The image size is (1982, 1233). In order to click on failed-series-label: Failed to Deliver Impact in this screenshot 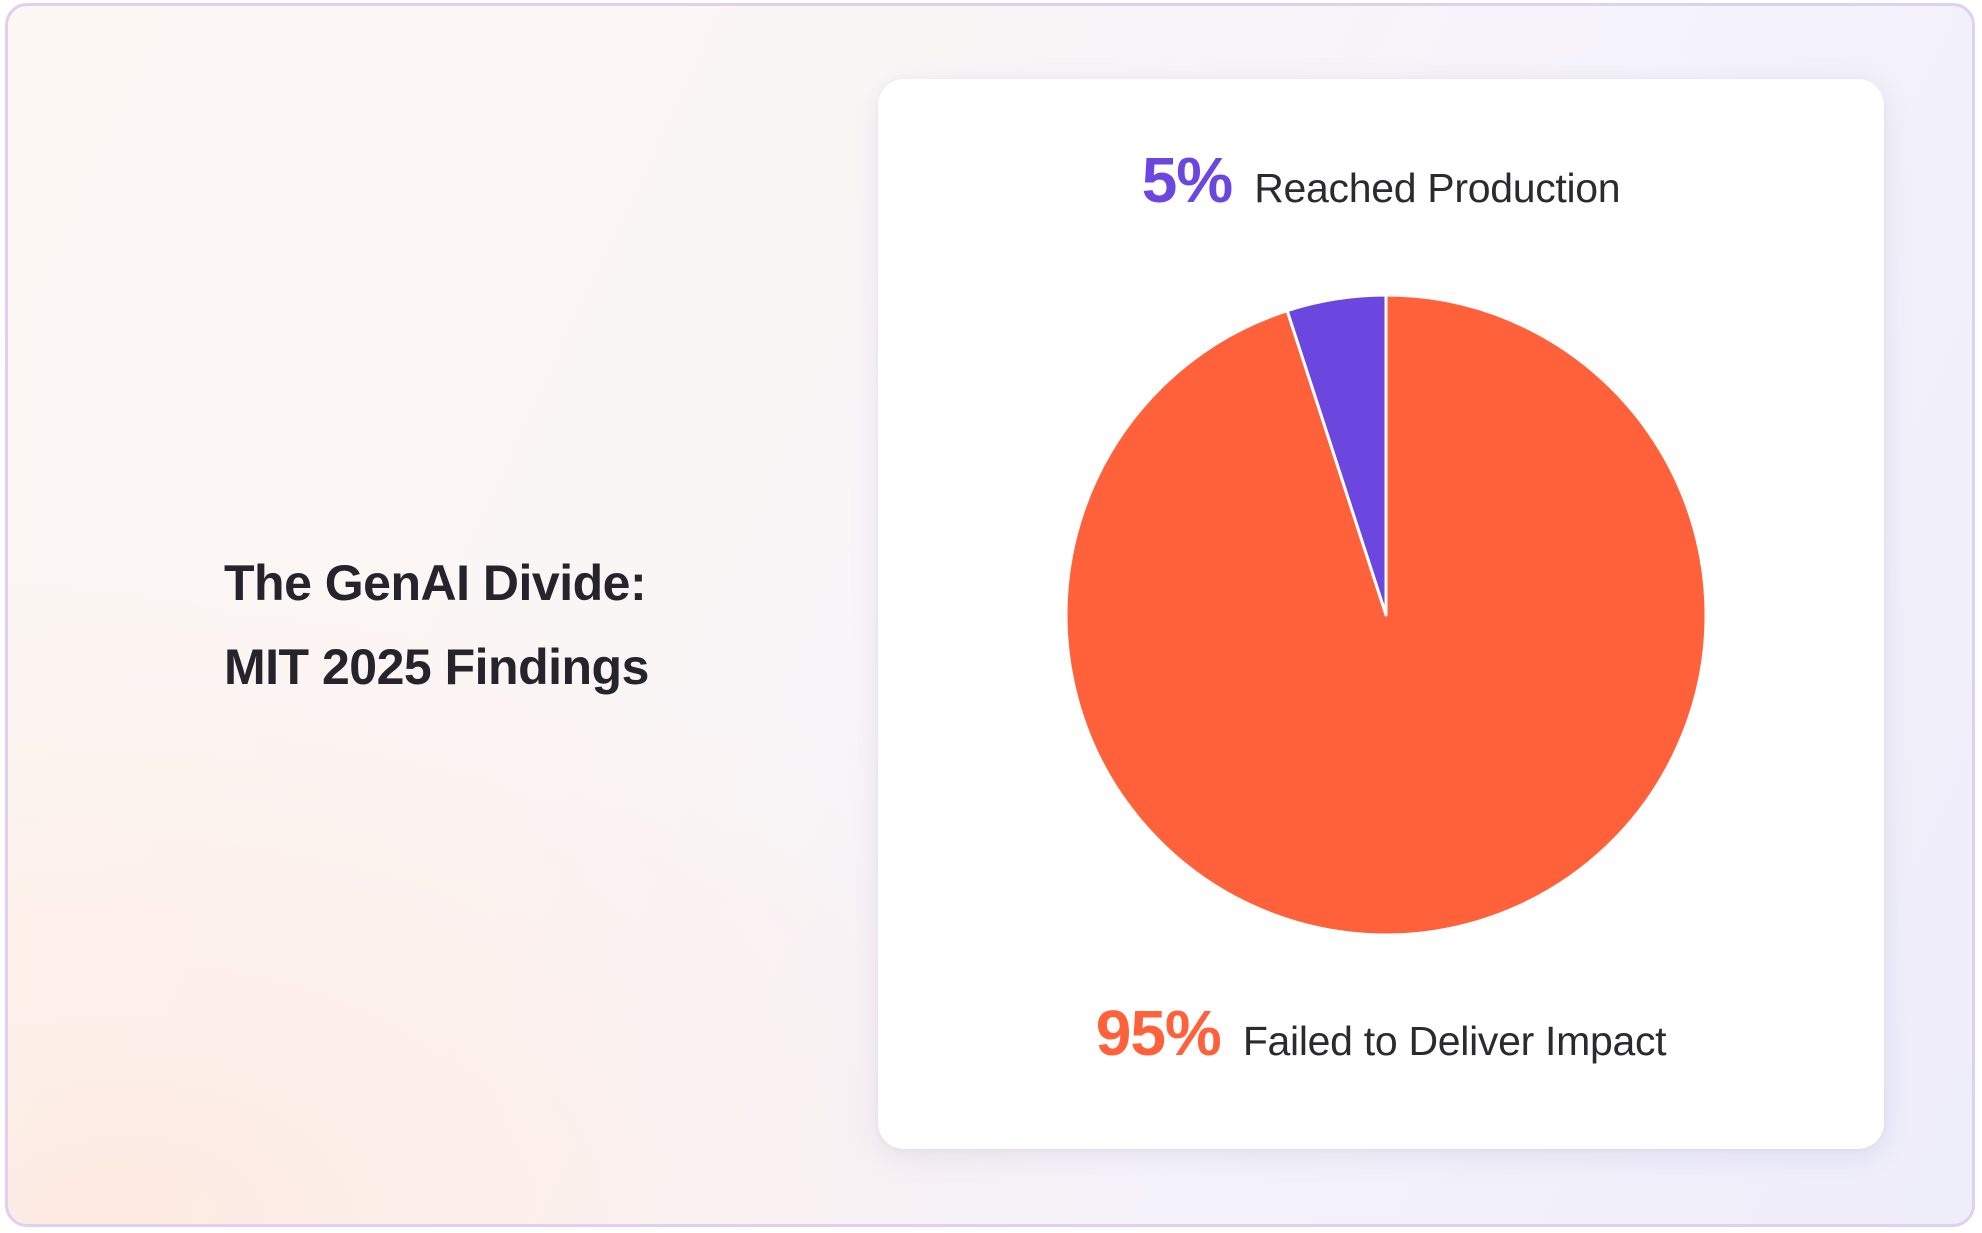, I will do `click(1454, 1041)`.